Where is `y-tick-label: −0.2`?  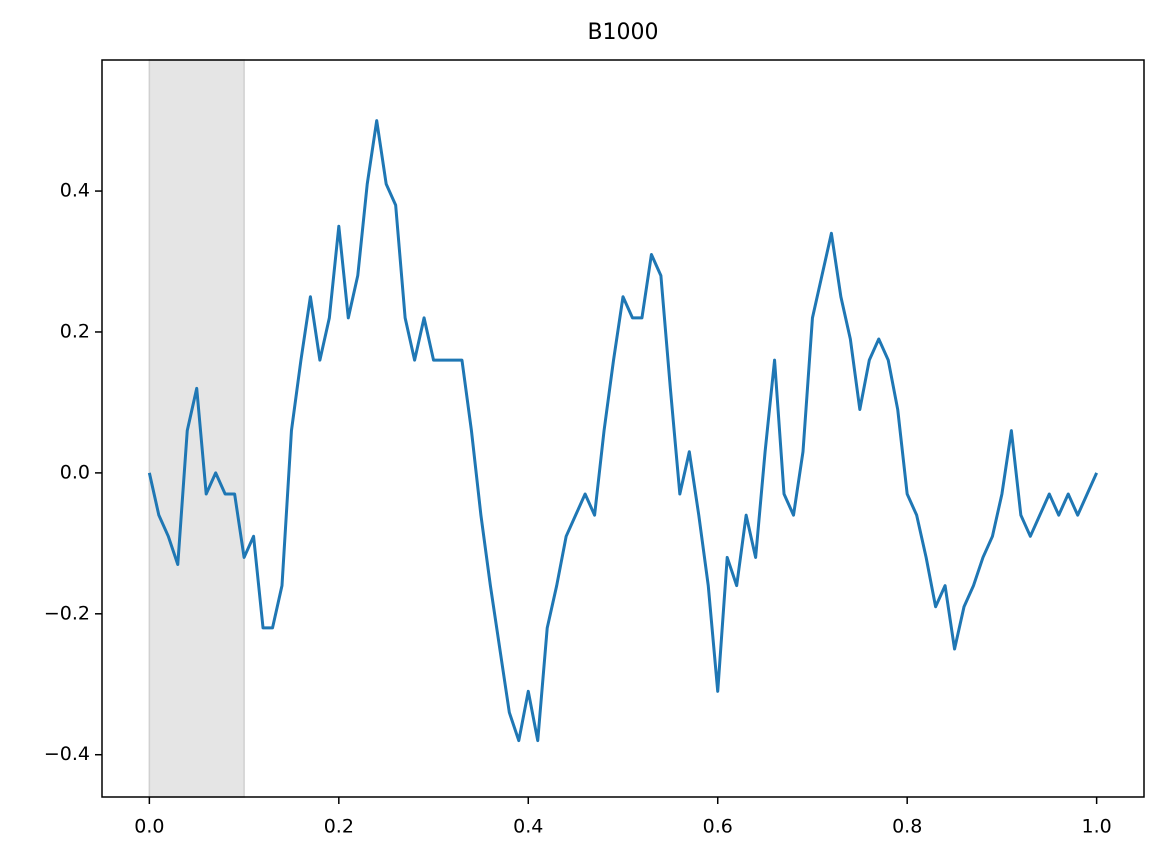 y-tick-label: −0.2 is located at coordinates (67, 613).